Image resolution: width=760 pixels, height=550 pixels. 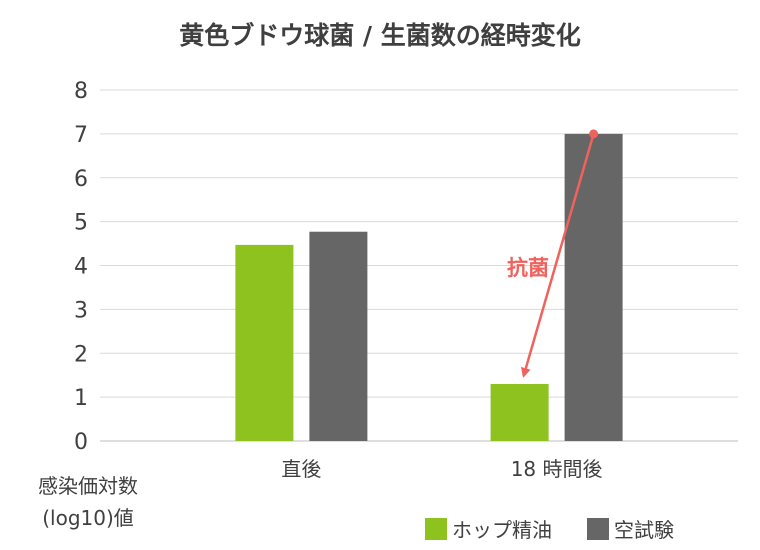 I want to click on x-axis-labels: 直後 18 時間後, so click(x=441, y=469).